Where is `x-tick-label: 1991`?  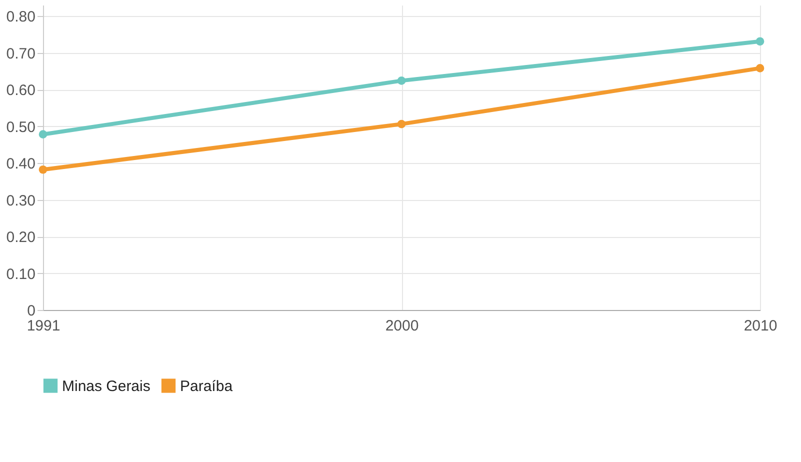
x-tick-label: 1991 is located at coordinates (43, 326).